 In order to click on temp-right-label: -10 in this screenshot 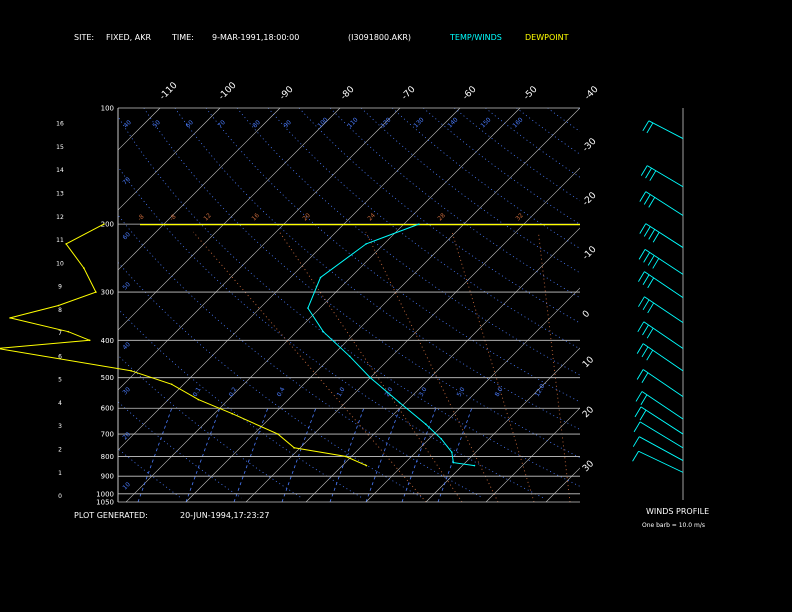, I will do `click(590, 253)`.